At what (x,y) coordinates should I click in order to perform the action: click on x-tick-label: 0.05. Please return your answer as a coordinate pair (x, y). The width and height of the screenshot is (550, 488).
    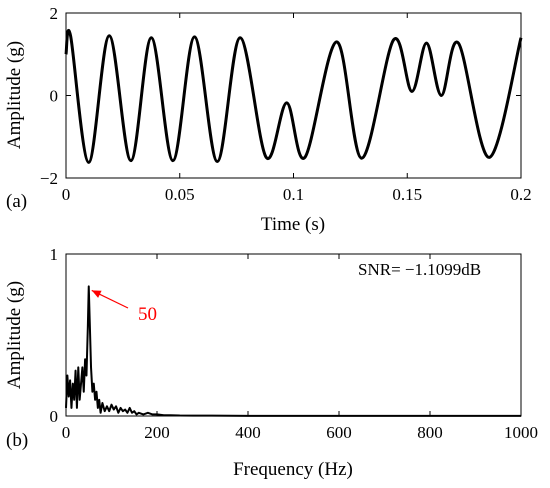
    Looking at the image, I should click on (180, 194).